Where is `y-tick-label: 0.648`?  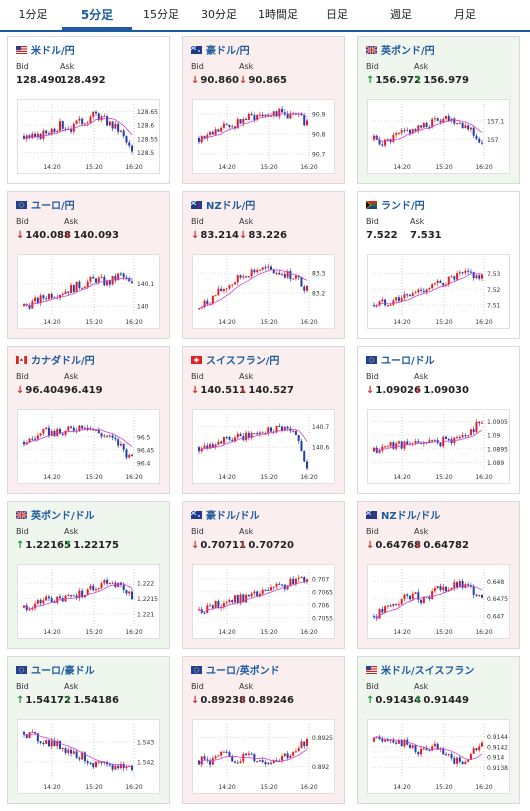 y-tick-label: 0.648 is located at coordinates (495, 582).